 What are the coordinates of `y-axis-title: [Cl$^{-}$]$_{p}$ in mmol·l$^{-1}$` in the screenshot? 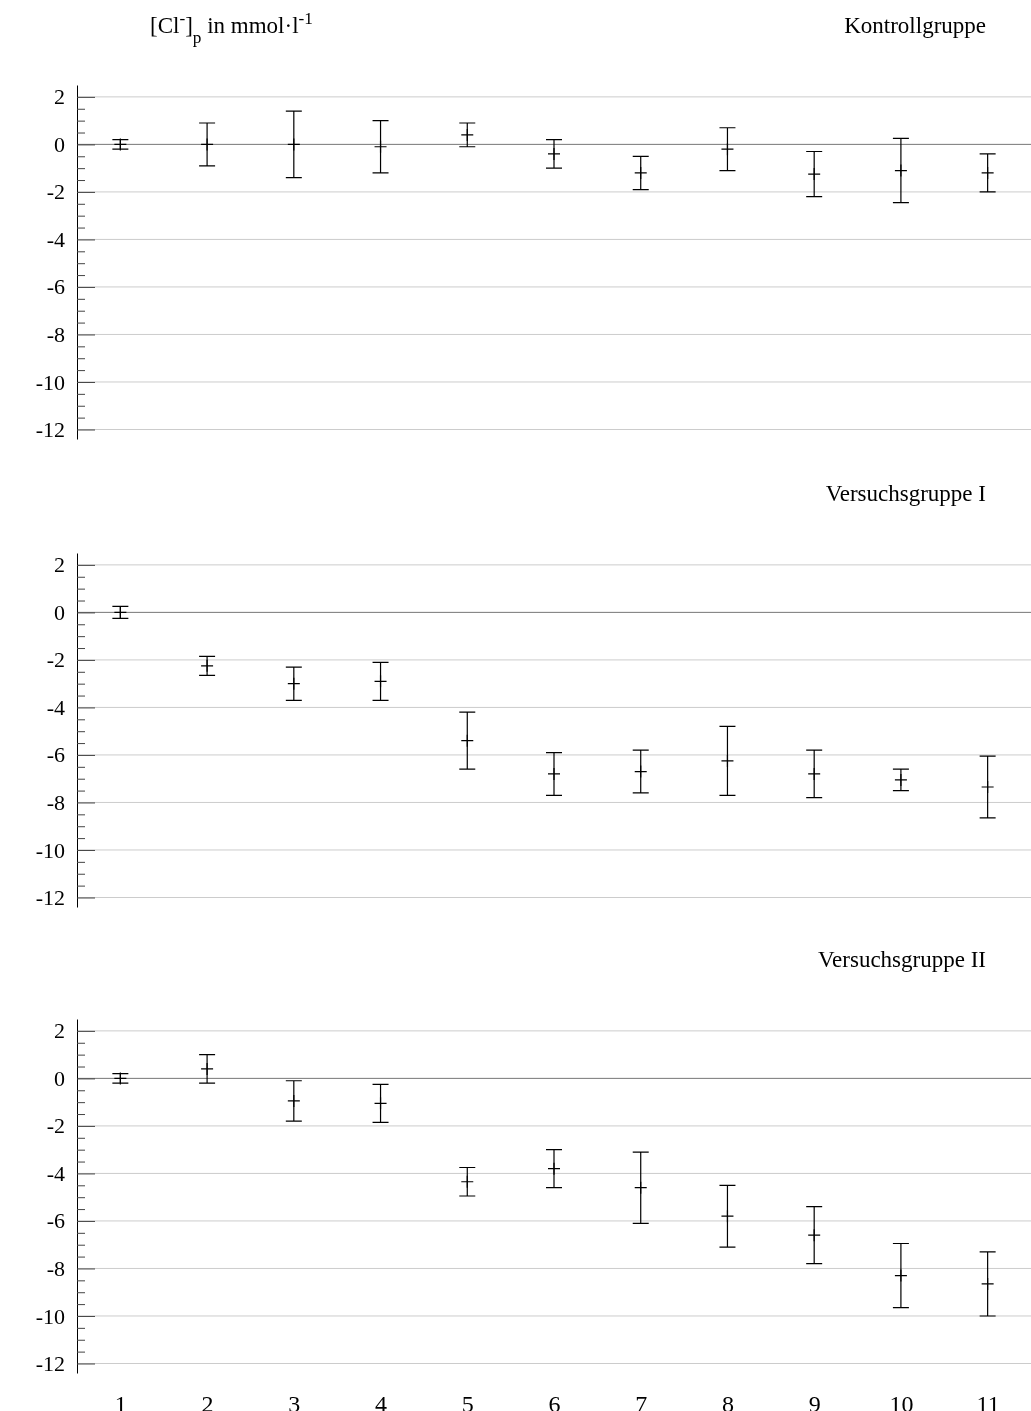 It's located at (231, 27).